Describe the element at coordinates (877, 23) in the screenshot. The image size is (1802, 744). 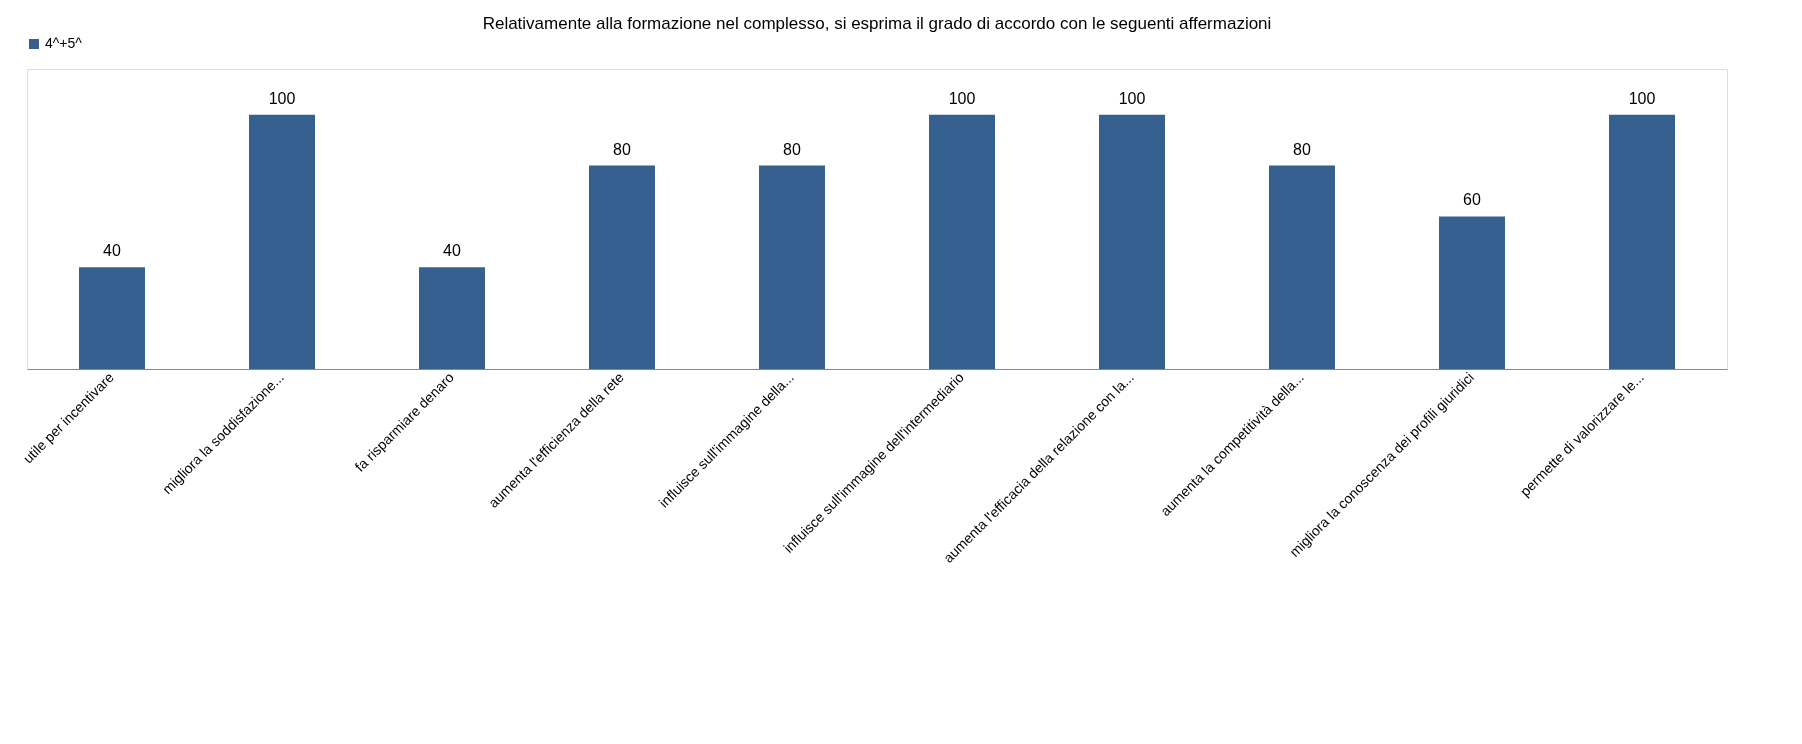
I see `chart-title: Relativamente alla formazione nel complesso, si esprima il grado di accordo con le seguenti affermazioni` at that location.